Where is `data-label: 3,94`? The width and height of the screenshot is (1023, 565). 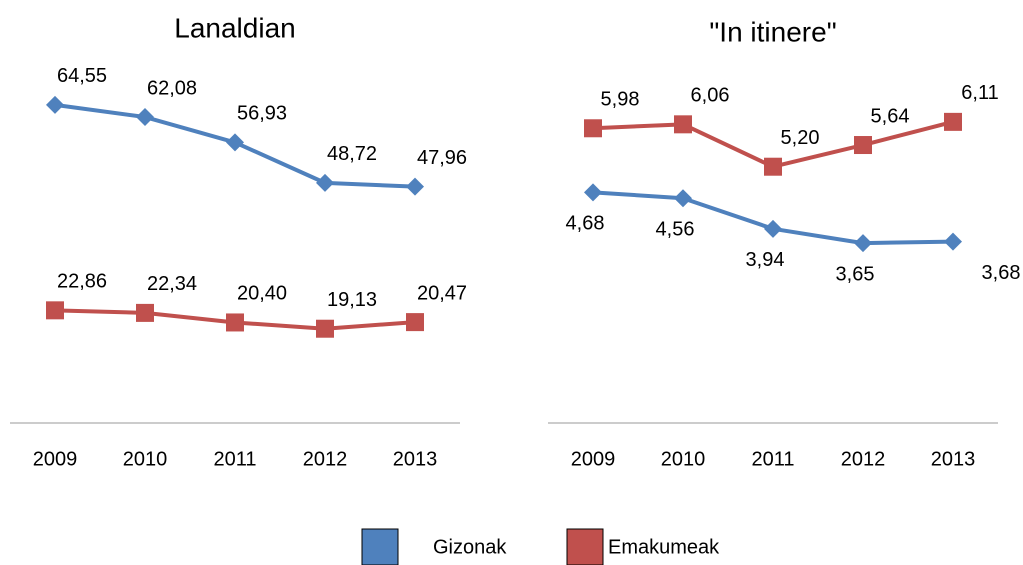 data-label: 3,94 is located at coordinates (765, 260).